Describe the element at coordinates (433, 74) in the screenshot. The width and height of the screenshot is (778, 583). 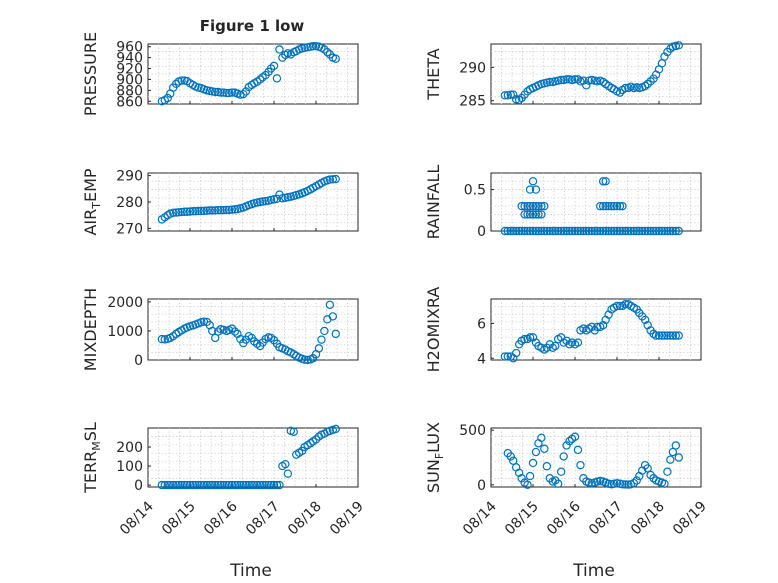
I see `y-axis-label: THETA` at that location.